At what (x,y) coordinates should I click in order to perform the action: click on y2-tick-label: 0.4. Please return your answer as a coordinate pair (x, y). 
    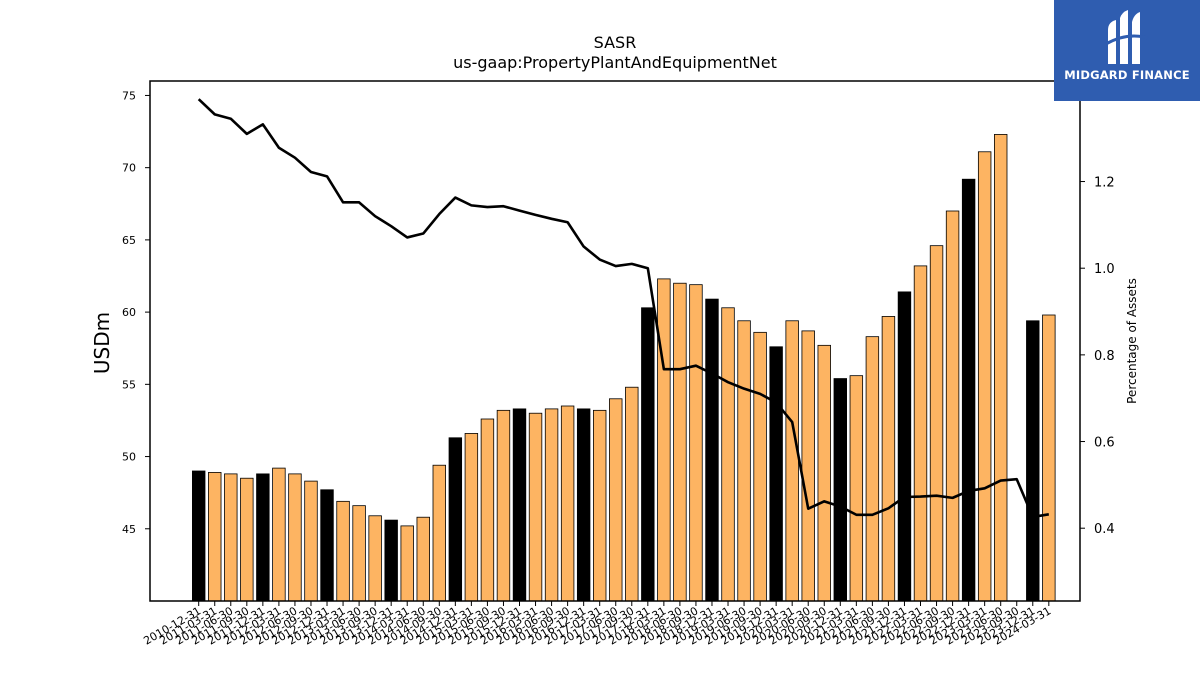
    Looking at the image, I should click on (1104, 529).